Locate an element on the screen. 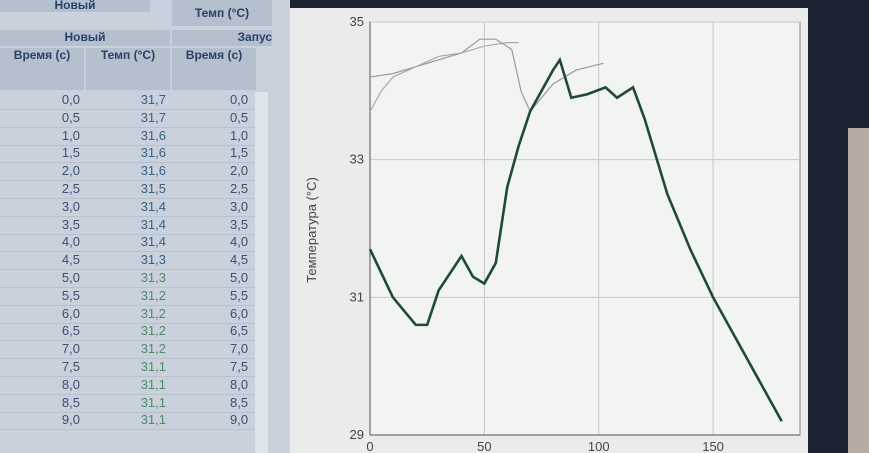  data-line is located at coordinates (444, 77).